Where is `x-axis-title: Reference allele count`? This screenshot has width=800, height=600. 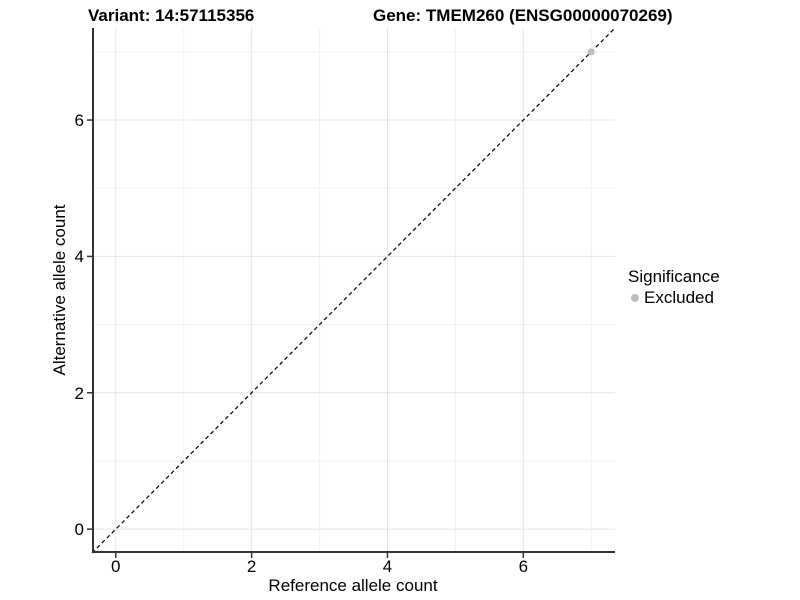 x-axis-title: Reference allele count is located at coordinates (353, 585).